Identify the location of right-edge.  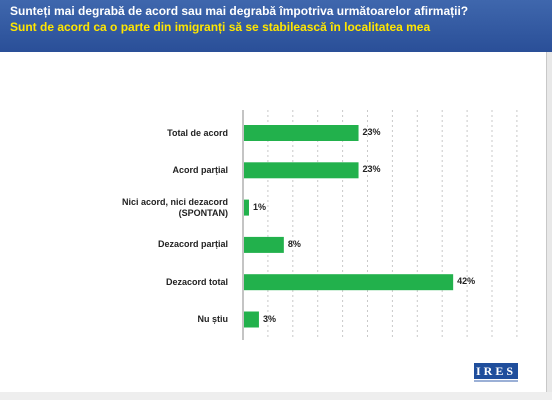
(549, 226).